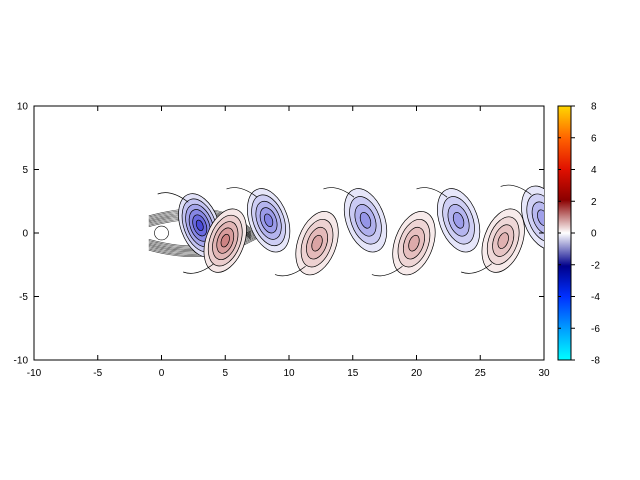  Describe the element at coordinates (595, 361) in the screenshot. I see `colorbar-tick-label: -8` at that location.